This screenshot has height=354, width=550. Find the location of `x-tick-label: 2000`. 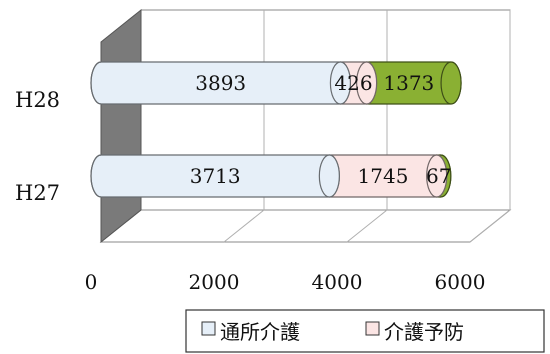

x-tick-label: 2000 is located at coordinates (214, 282).